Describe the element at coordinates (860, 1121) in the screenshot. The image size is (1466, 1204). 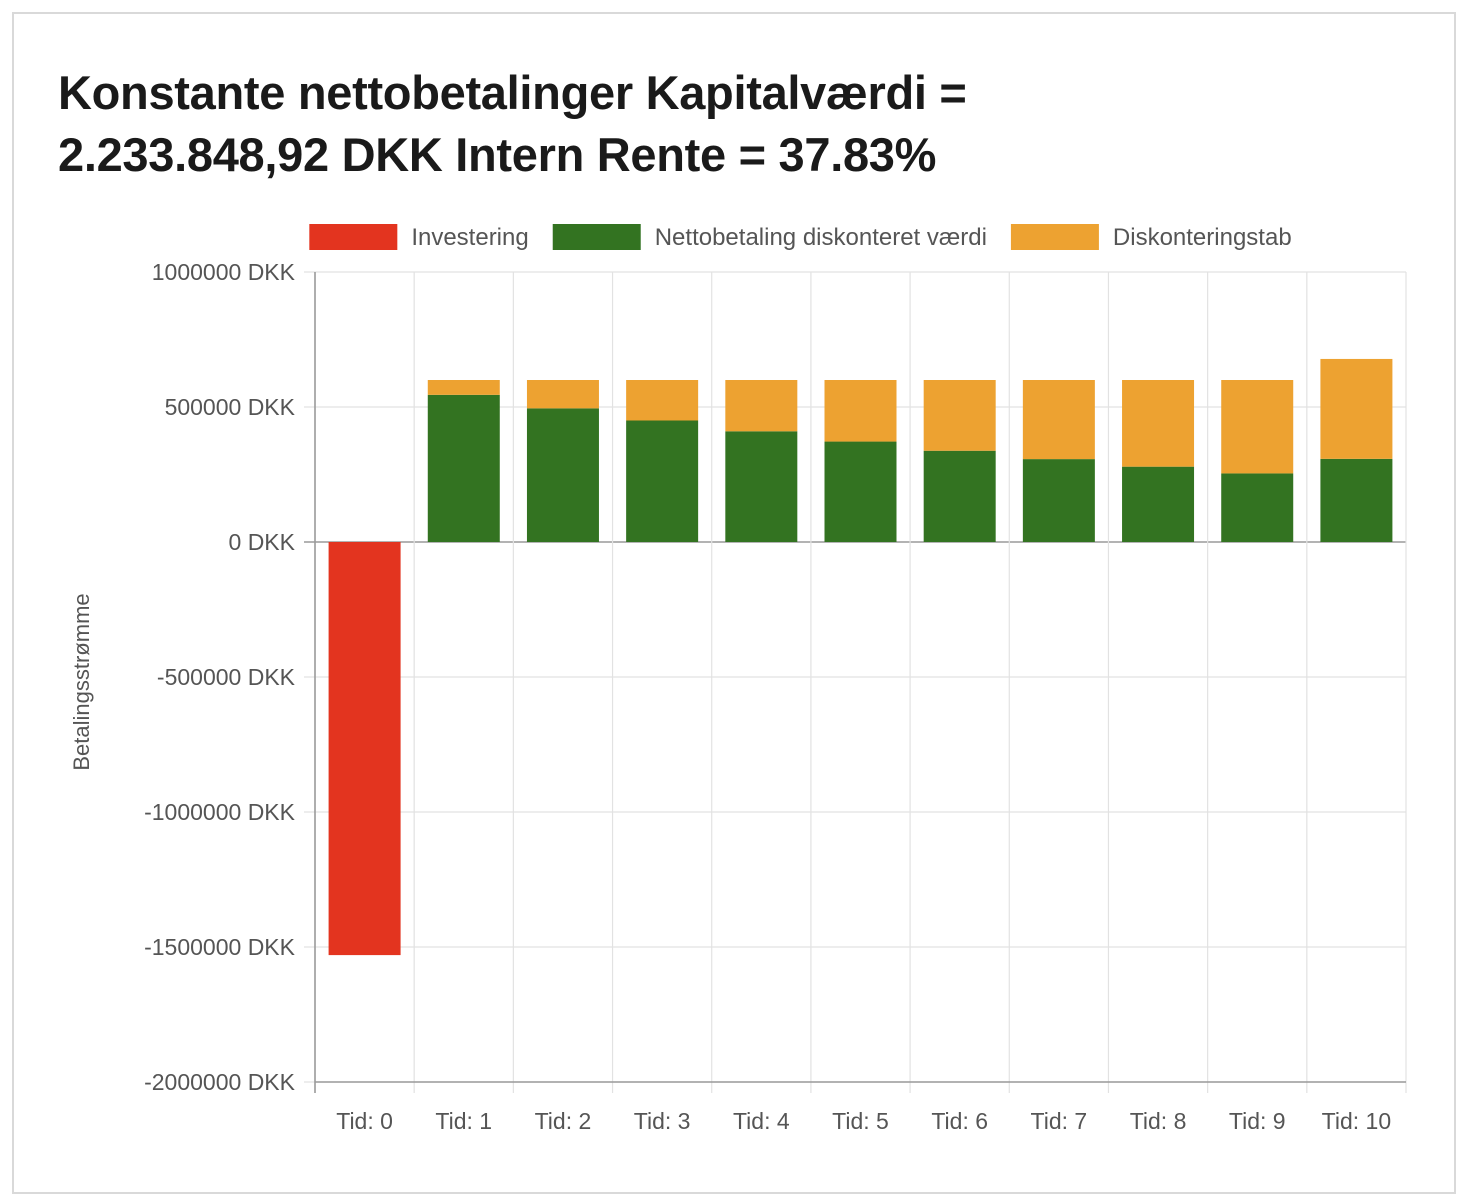
I see `x-tick-label: Tid: 5` at that location.